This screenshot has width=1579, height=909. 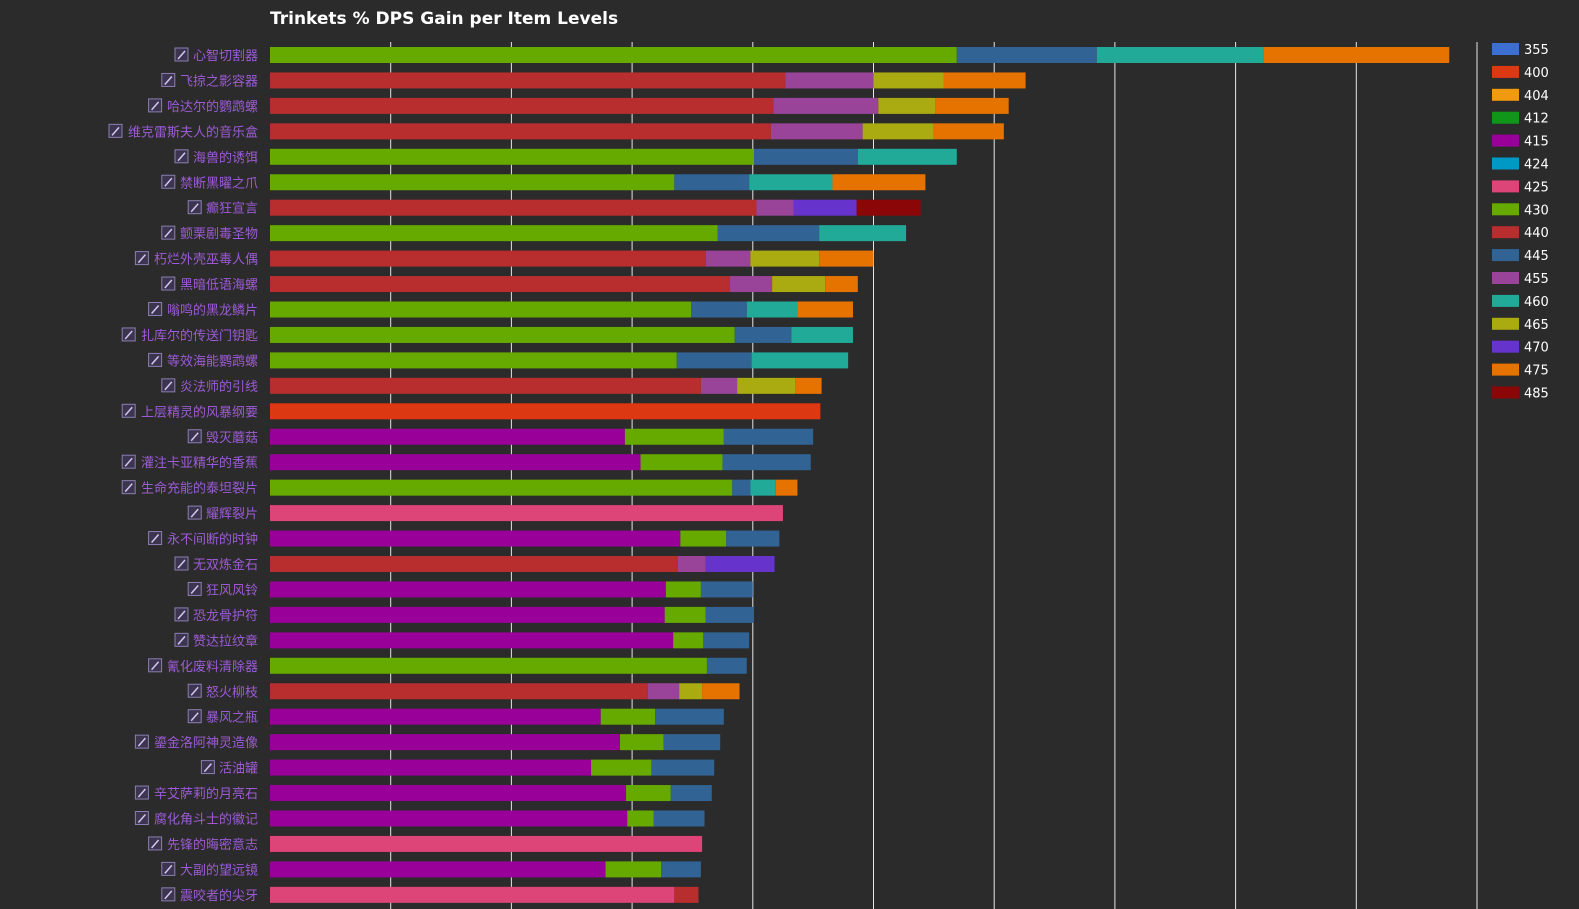 I want to click on legend-label: 470, so click(x=1536, y=348).